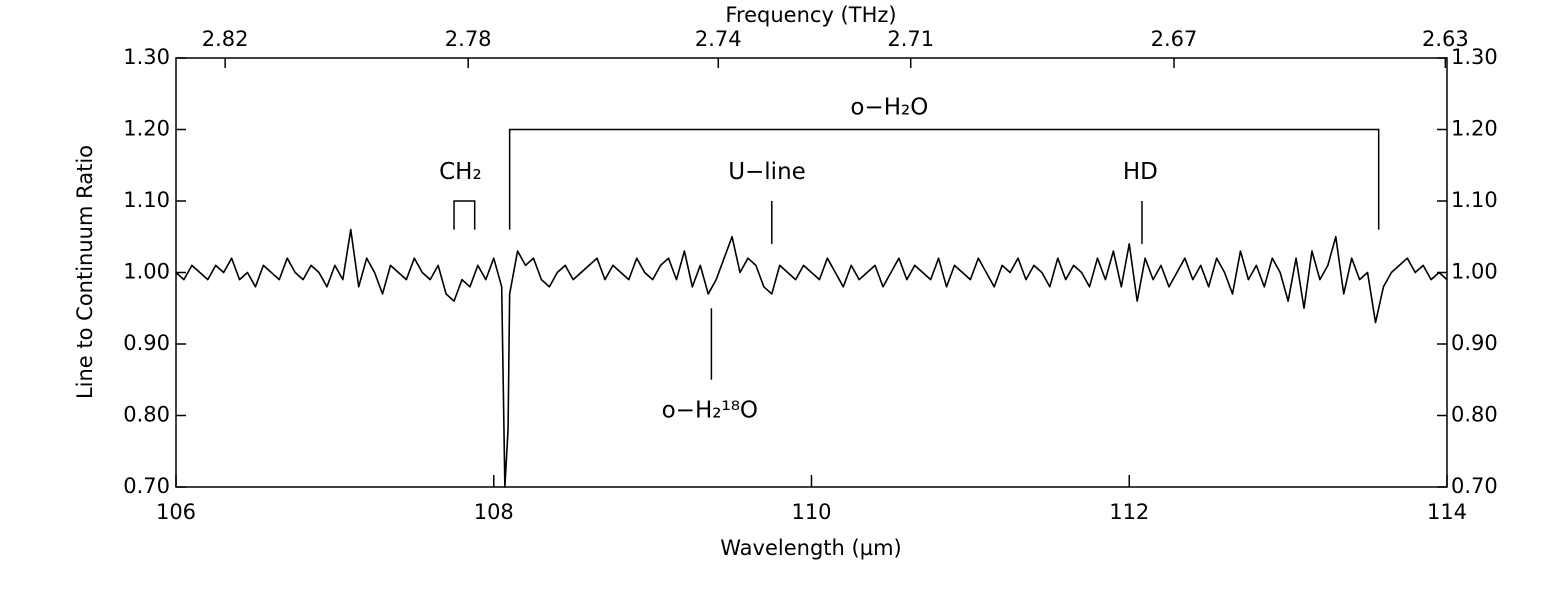 This screenshot has width=1557, height=602. I want to click on y-tick-label: 1.00, so click(146, 272).